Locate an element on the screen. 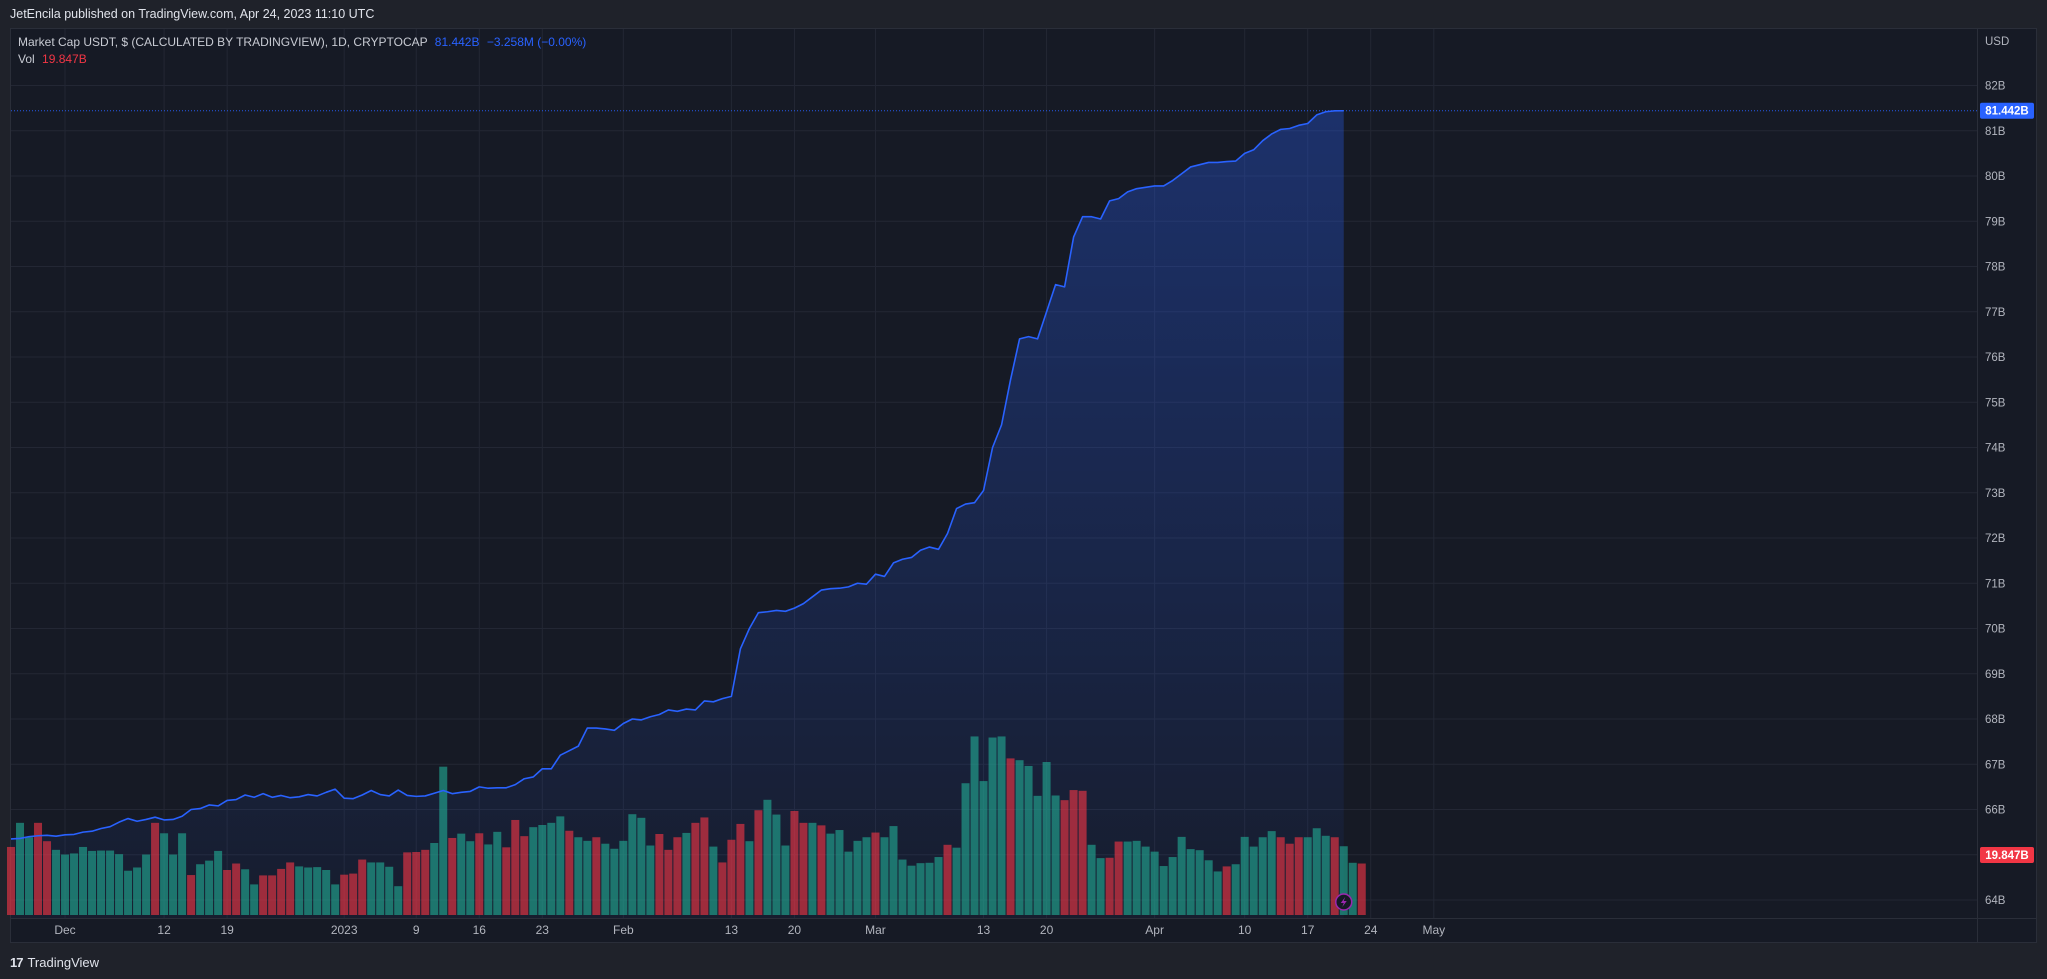  x-tick-label: May is located at coordinates (1433, 930).